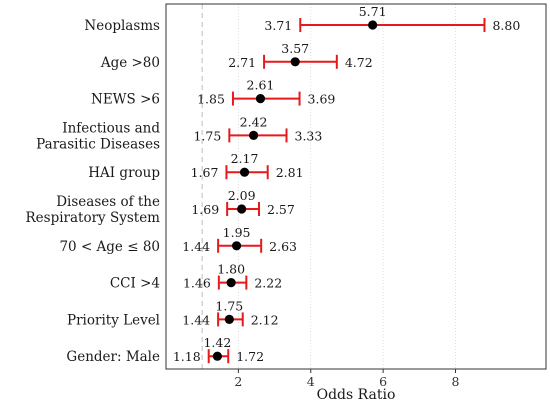 This screenshot has width=550, height=407. What do you see at coordinates (98, 144) in the screenshot?
I see `row-label-line: Parasitic Diseases` at bounding box center [98, 144].